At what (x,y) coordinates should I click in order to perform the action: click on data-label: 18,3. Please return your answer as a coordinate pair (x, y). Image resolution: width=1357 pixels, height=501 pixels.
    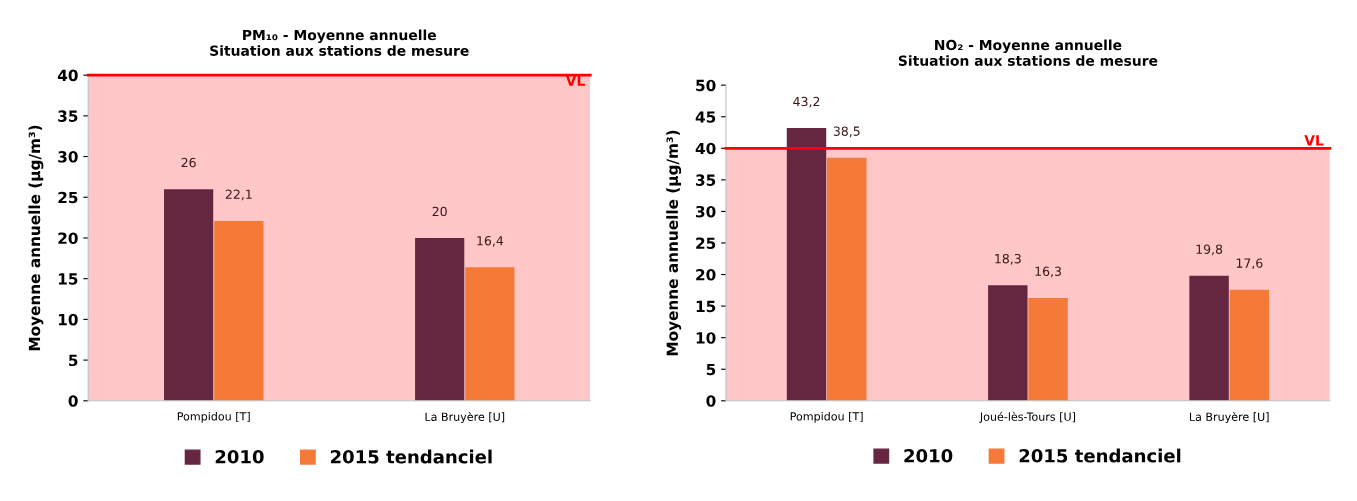
    Looking at the image, I should click on (1008, 259).